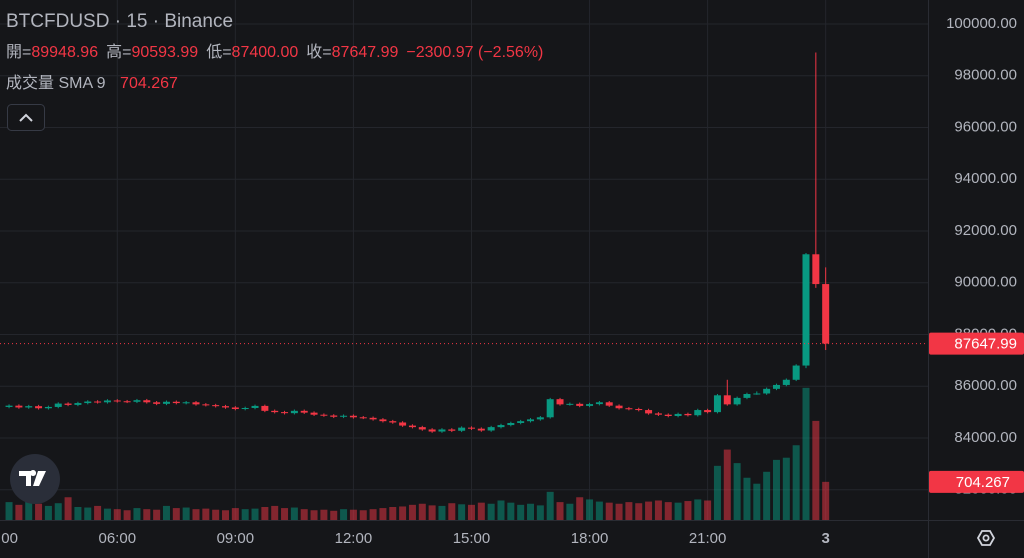 The width and height of the screenshot is (1024, 558). Describe the element at coordinates (985, 178) in the screenshot. I see `y-tick-label: 94000.00` at that location.